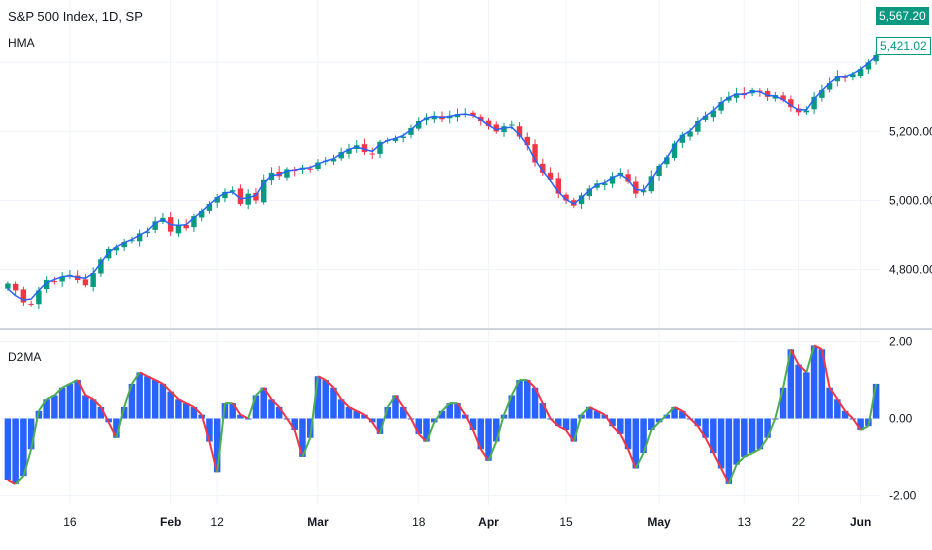  What do you see at coordinates (170, 522) in the screenshot?
I see `time-axis-label: Feb` at bounding box center [170, 522].